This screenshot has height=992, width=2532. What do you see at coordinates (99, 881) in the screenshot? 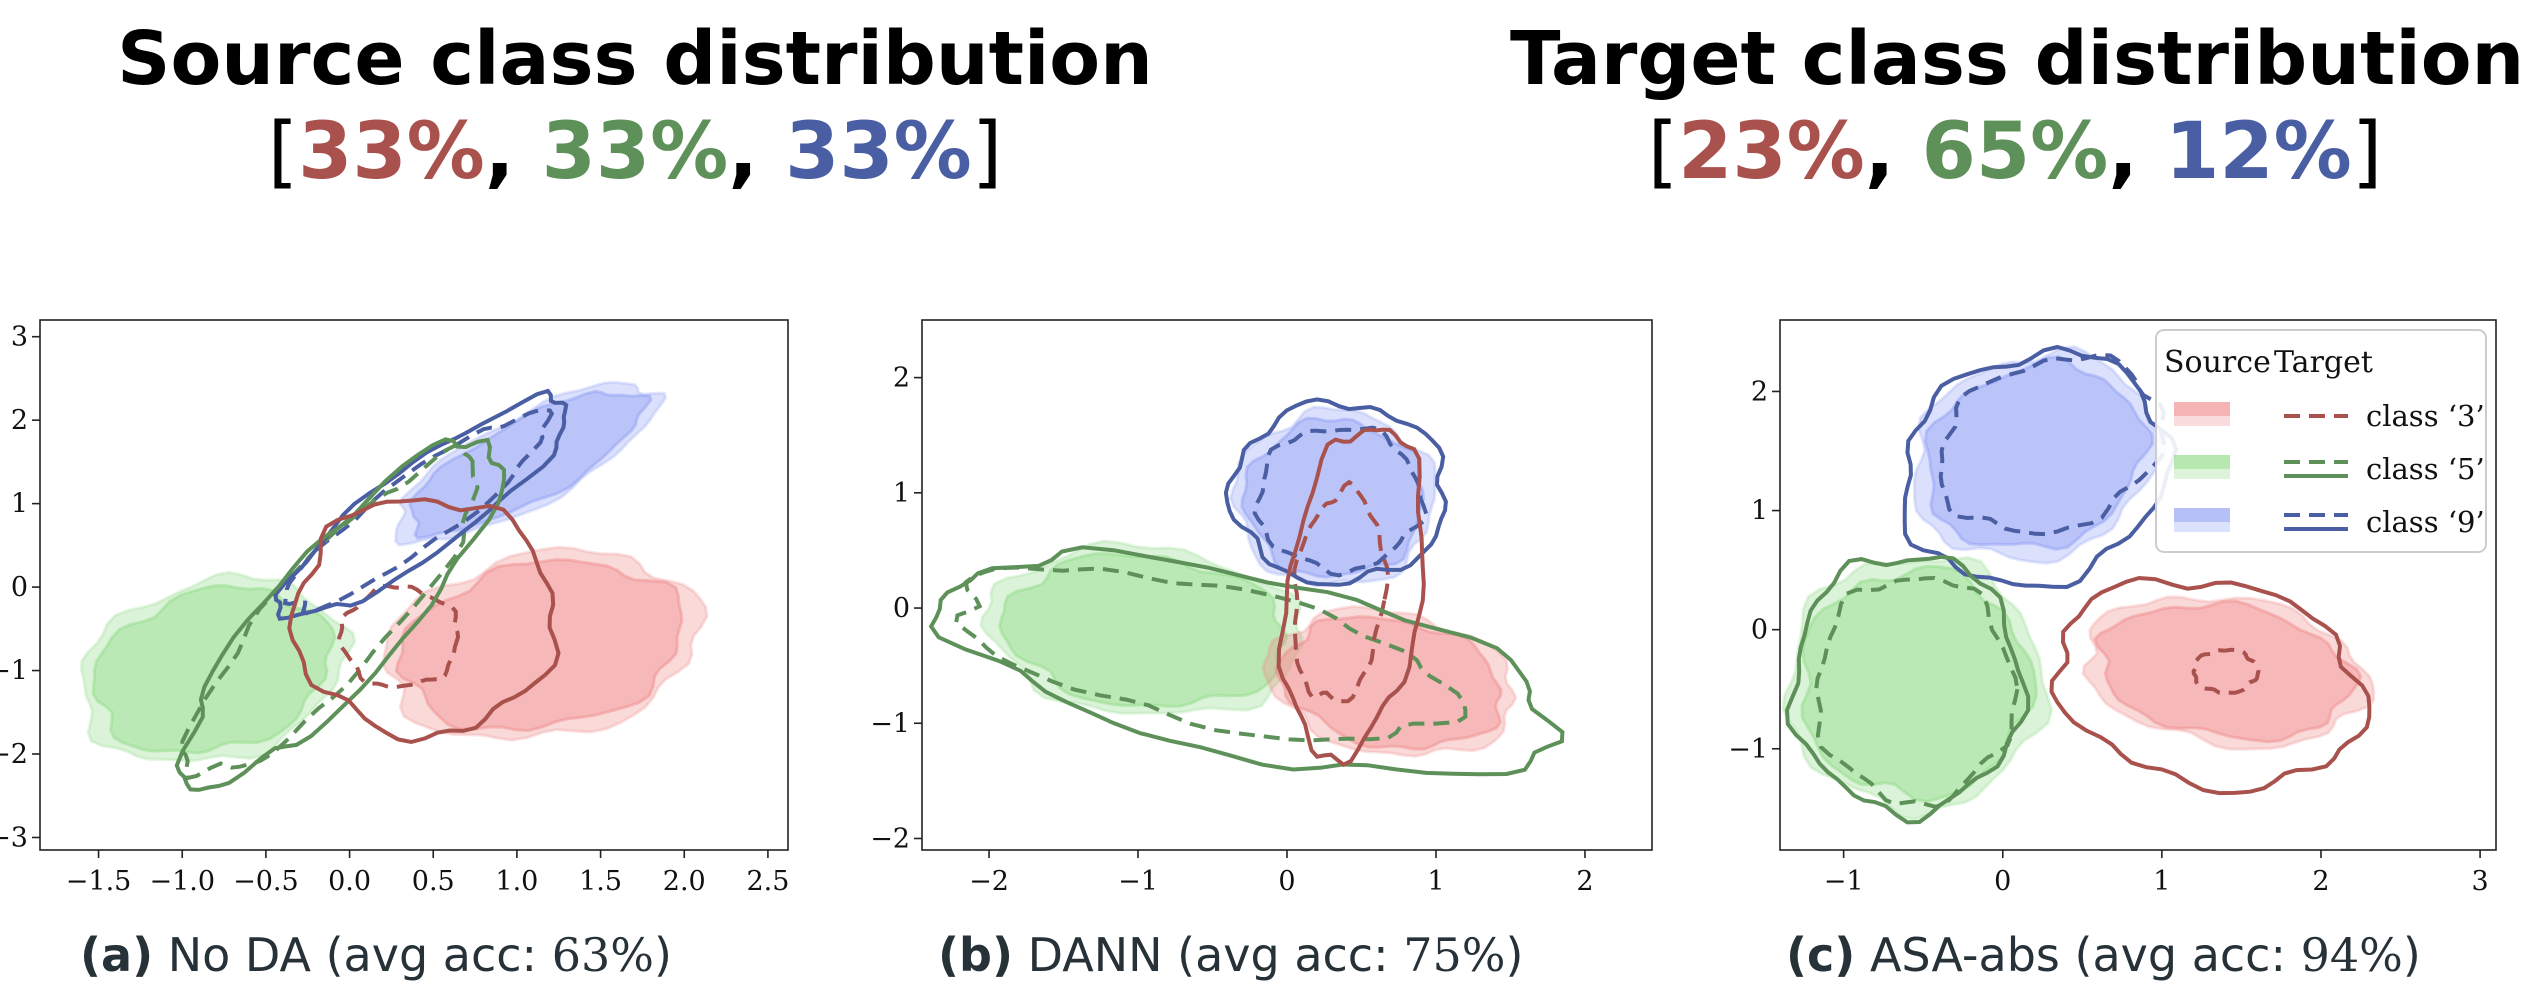
I see `x-tick-label: −1.5` at bounding box center [99, 881].